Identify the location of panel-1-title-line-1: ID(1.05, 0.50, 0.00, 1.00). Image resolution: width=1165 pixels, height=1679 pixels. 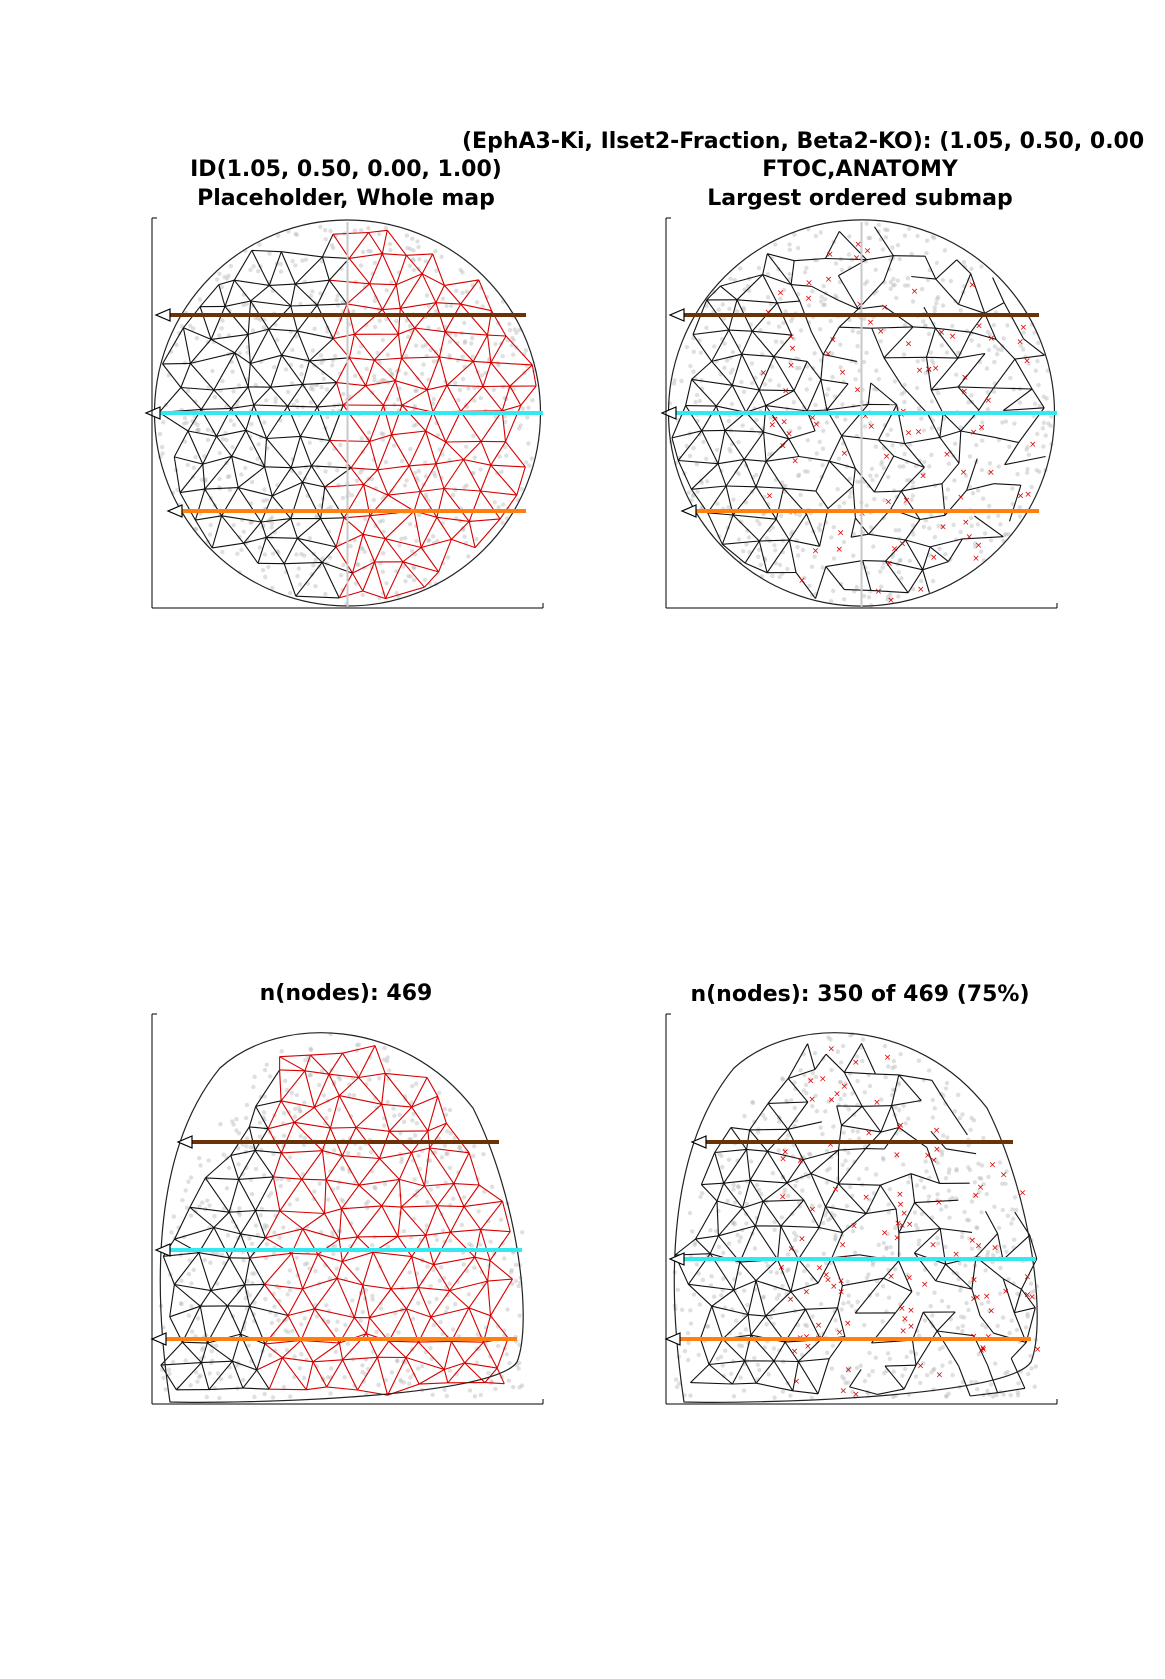
(346, 169).